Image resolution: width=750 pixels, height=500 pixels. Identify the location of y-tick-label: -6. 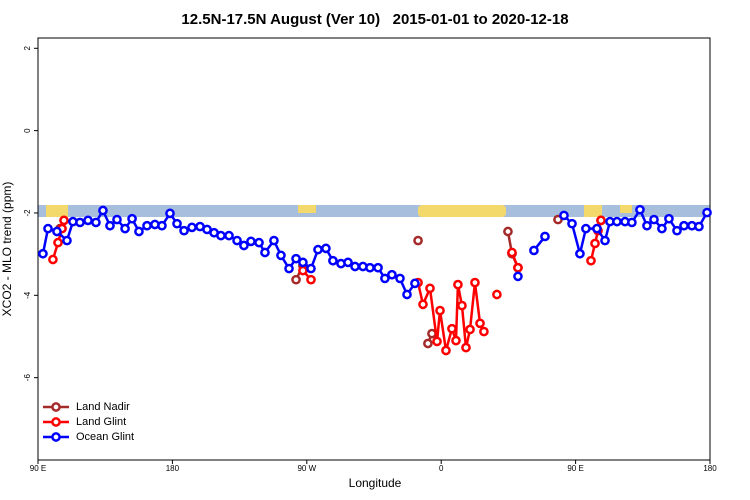
(27, 378).